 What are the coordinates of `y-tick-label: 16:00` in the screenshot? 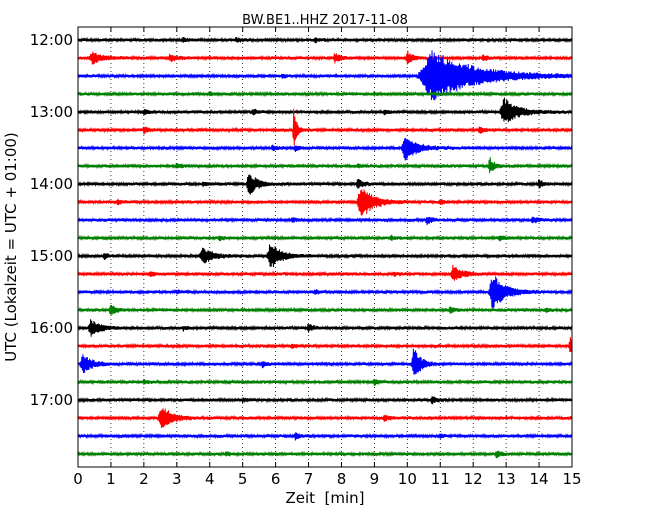 It's located at (51, 328).